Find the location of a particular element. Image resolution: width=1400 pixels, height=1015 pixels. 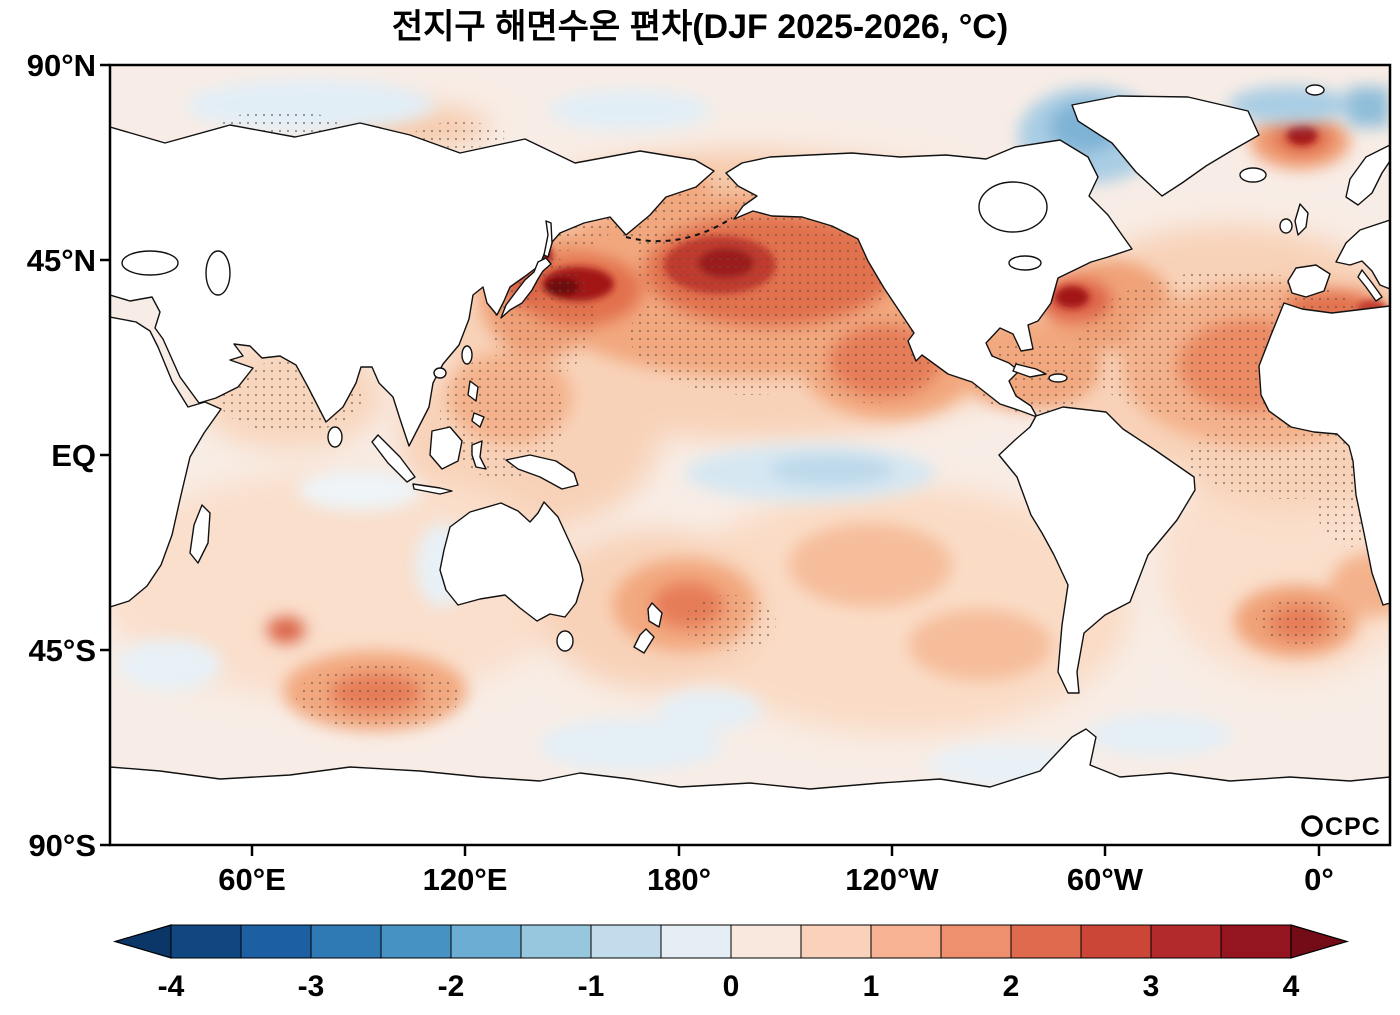

chart-title: 전지구 해면수온 편차(DJF 2025-2026, °C) is located at coordinates (700, 27).